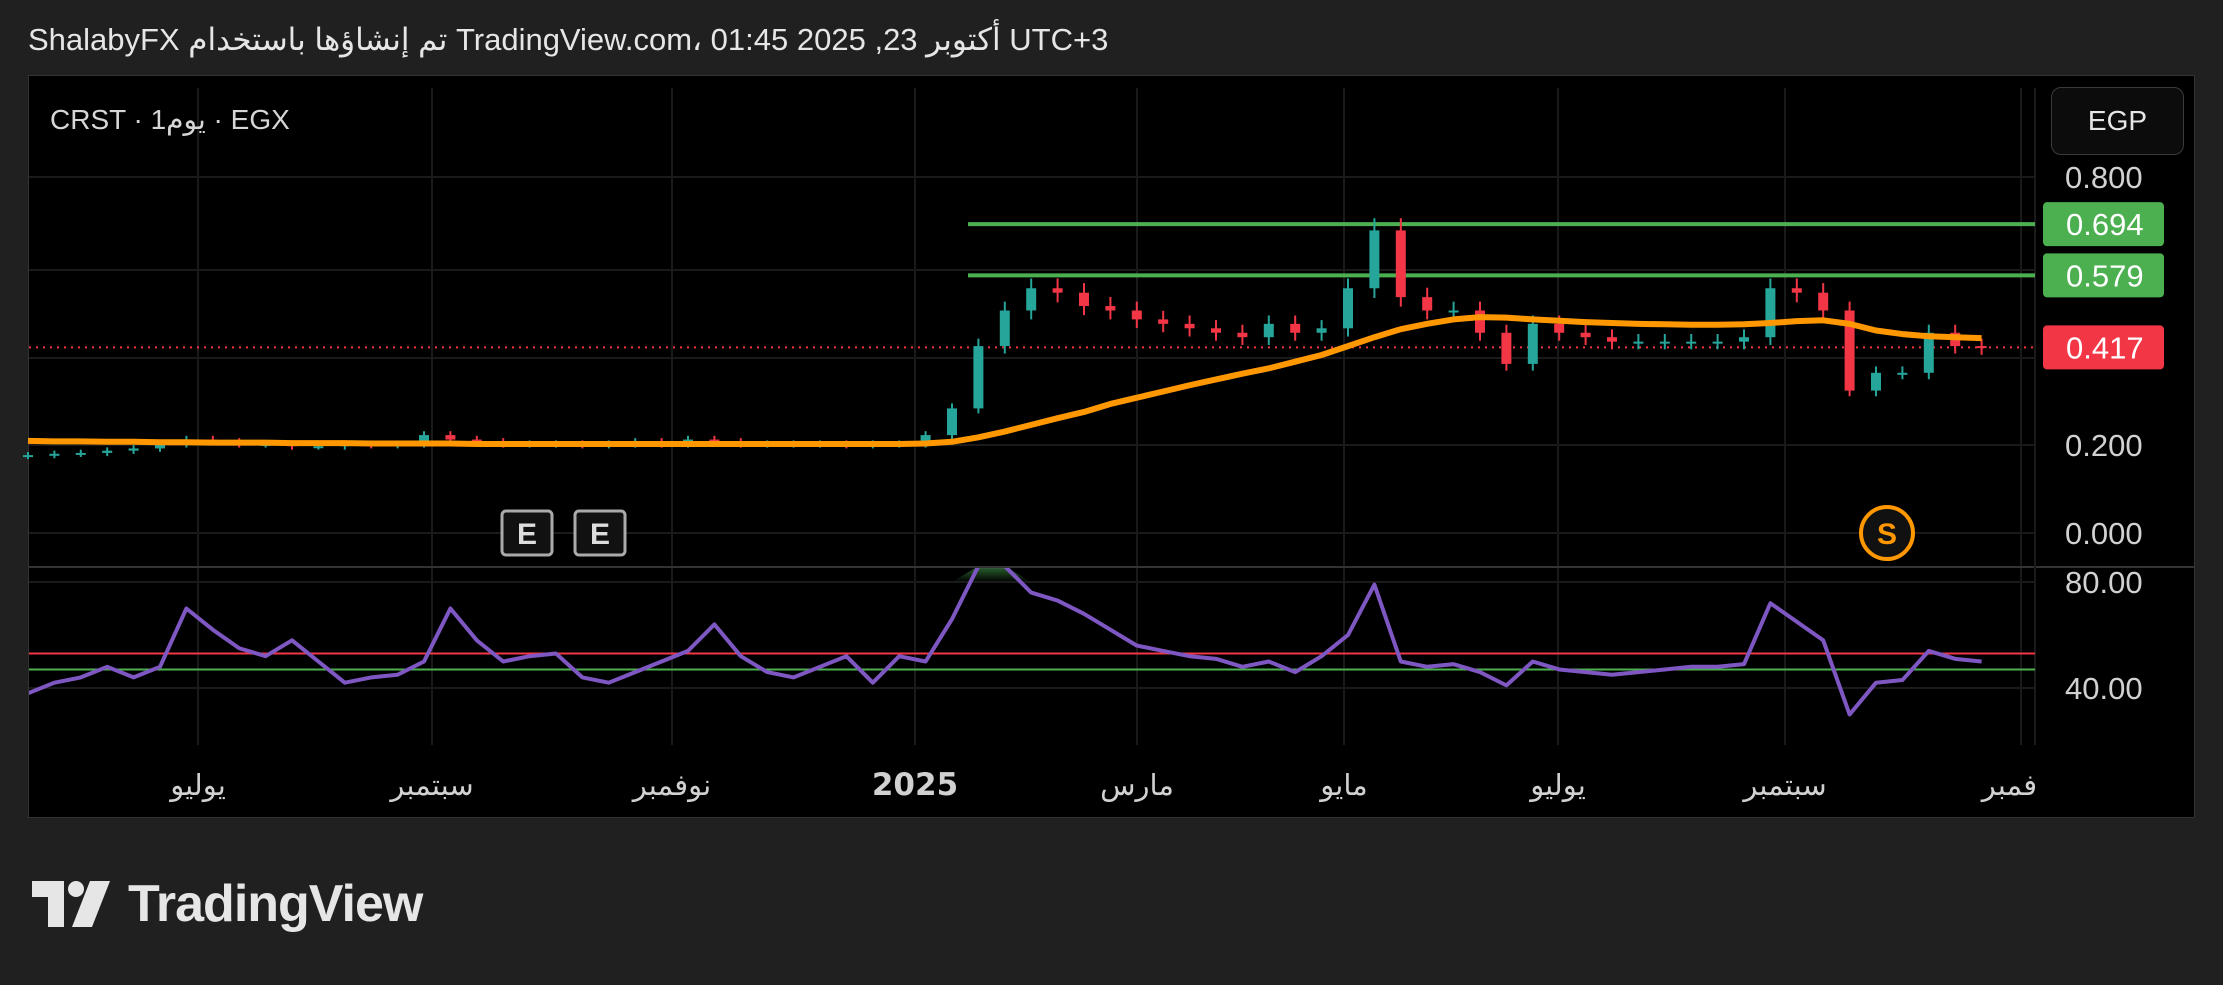  Describe the element at coordinates (671, 785) in the screenshot. I see `time-axis-label: نوفمبر` at that location.